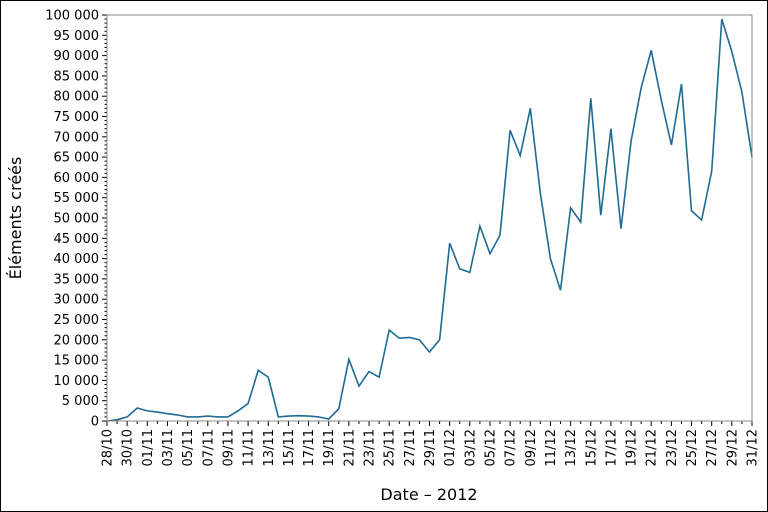  What do you see at coordinates (289, 447) in the screenshot?
I see `x-tick-label: 15/11` at bounding box center [289, 447].